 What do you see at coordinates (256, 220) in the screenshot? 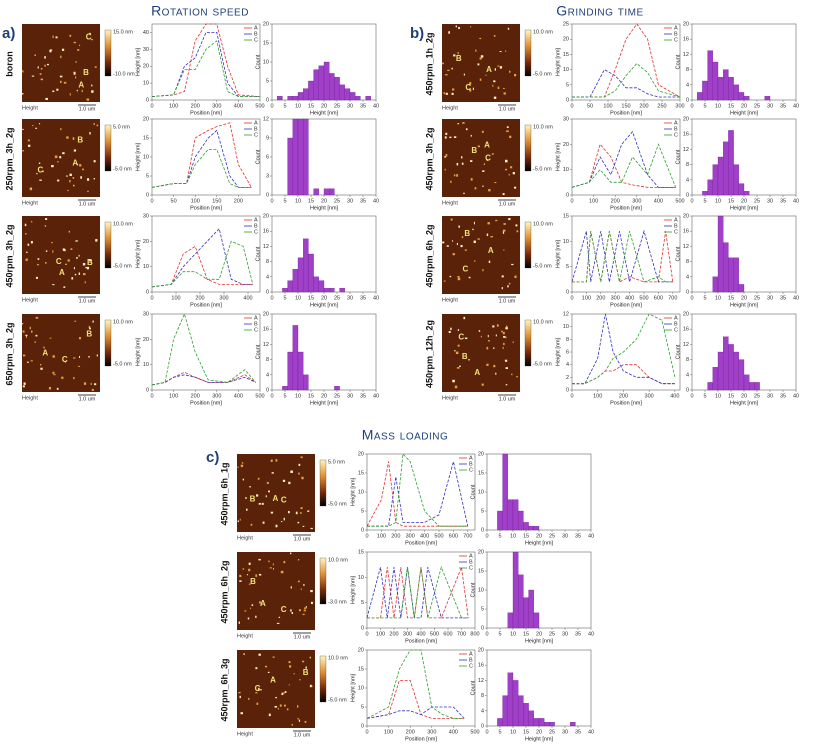
I see `legend-label: A` at bounding box center [256, 220].